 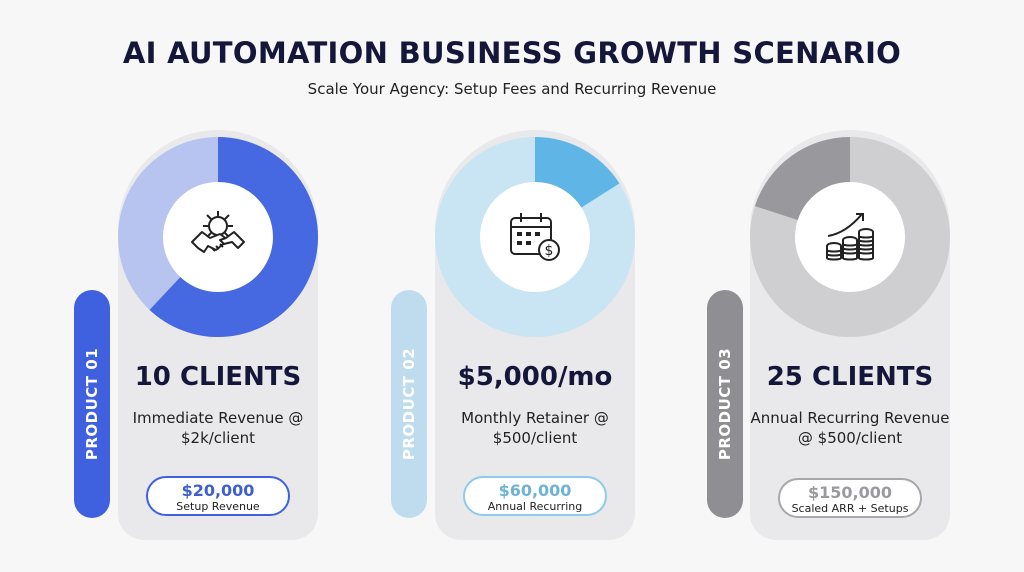 What do you see at coordinates (535, 506) in the screenshot?
I see `pill-label: Annual Recurring` at bounding box center [535, 506].